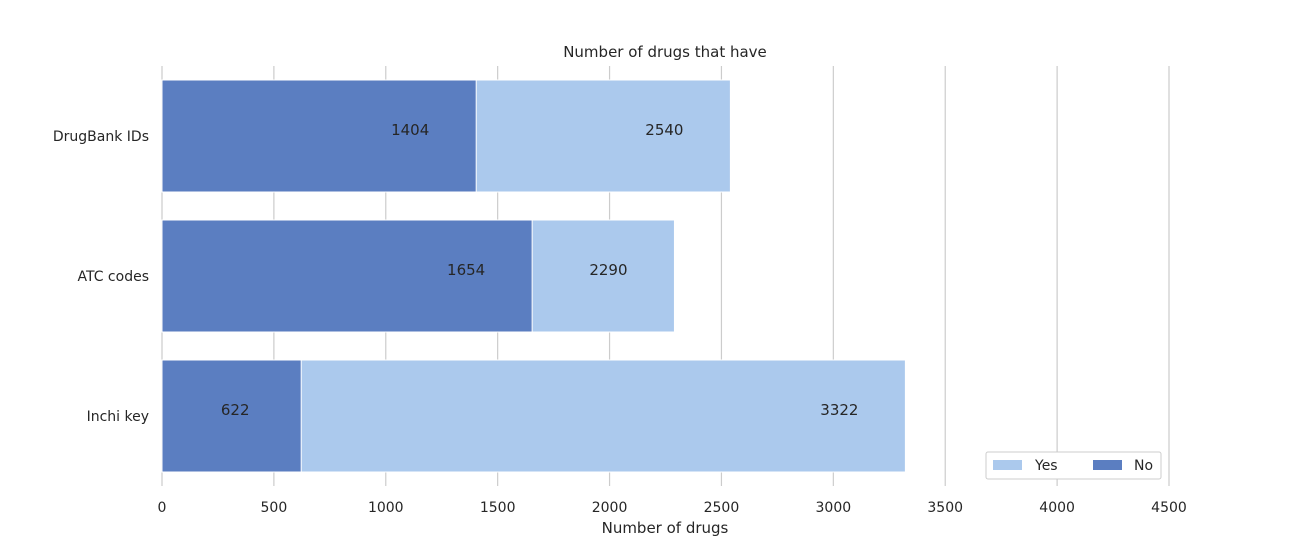 This screenshot has height=547, width=1299. Describe the element at coordinates (665, 528) in the screenshot. I see `x-axis-label: Number of drugs` at that location.